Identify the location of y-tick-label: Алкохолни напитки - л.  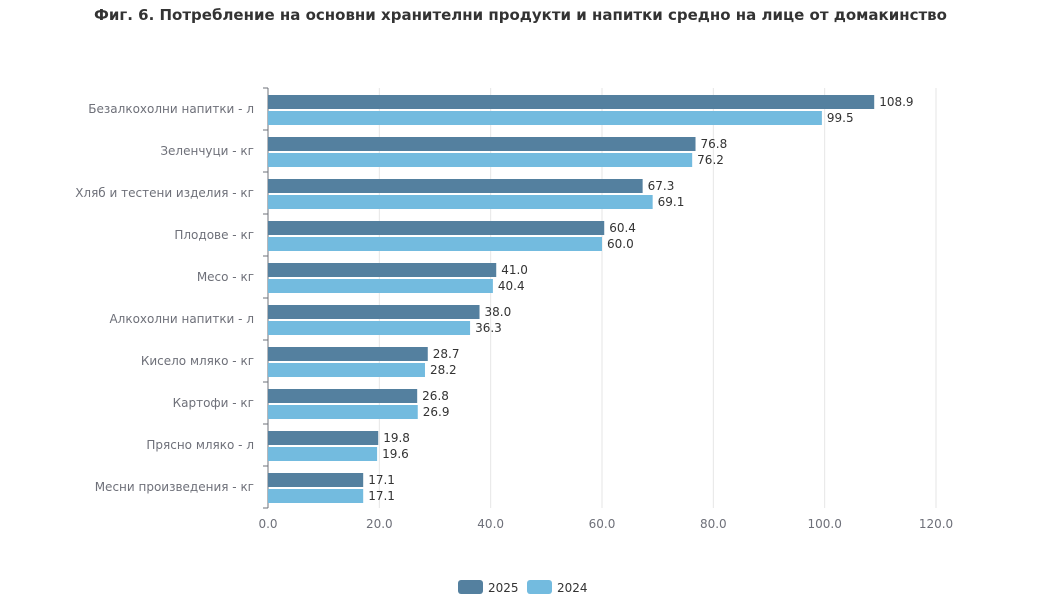
(181, 319).